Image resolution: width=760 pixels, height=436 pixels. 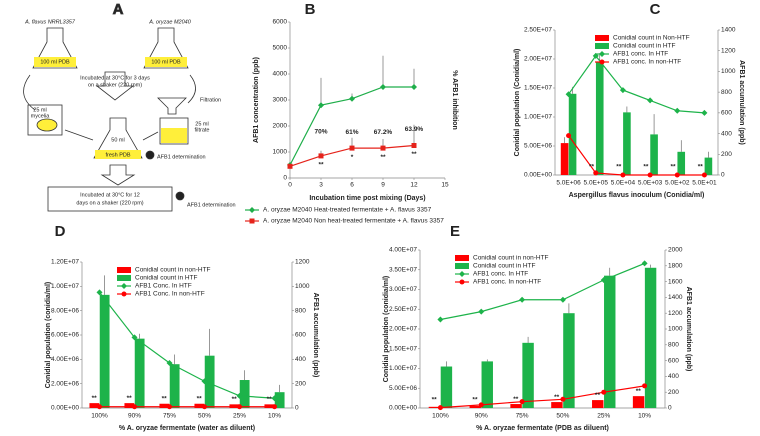 I want to click on label: on a shaker (220 rpm), so click(x=115, y=85).